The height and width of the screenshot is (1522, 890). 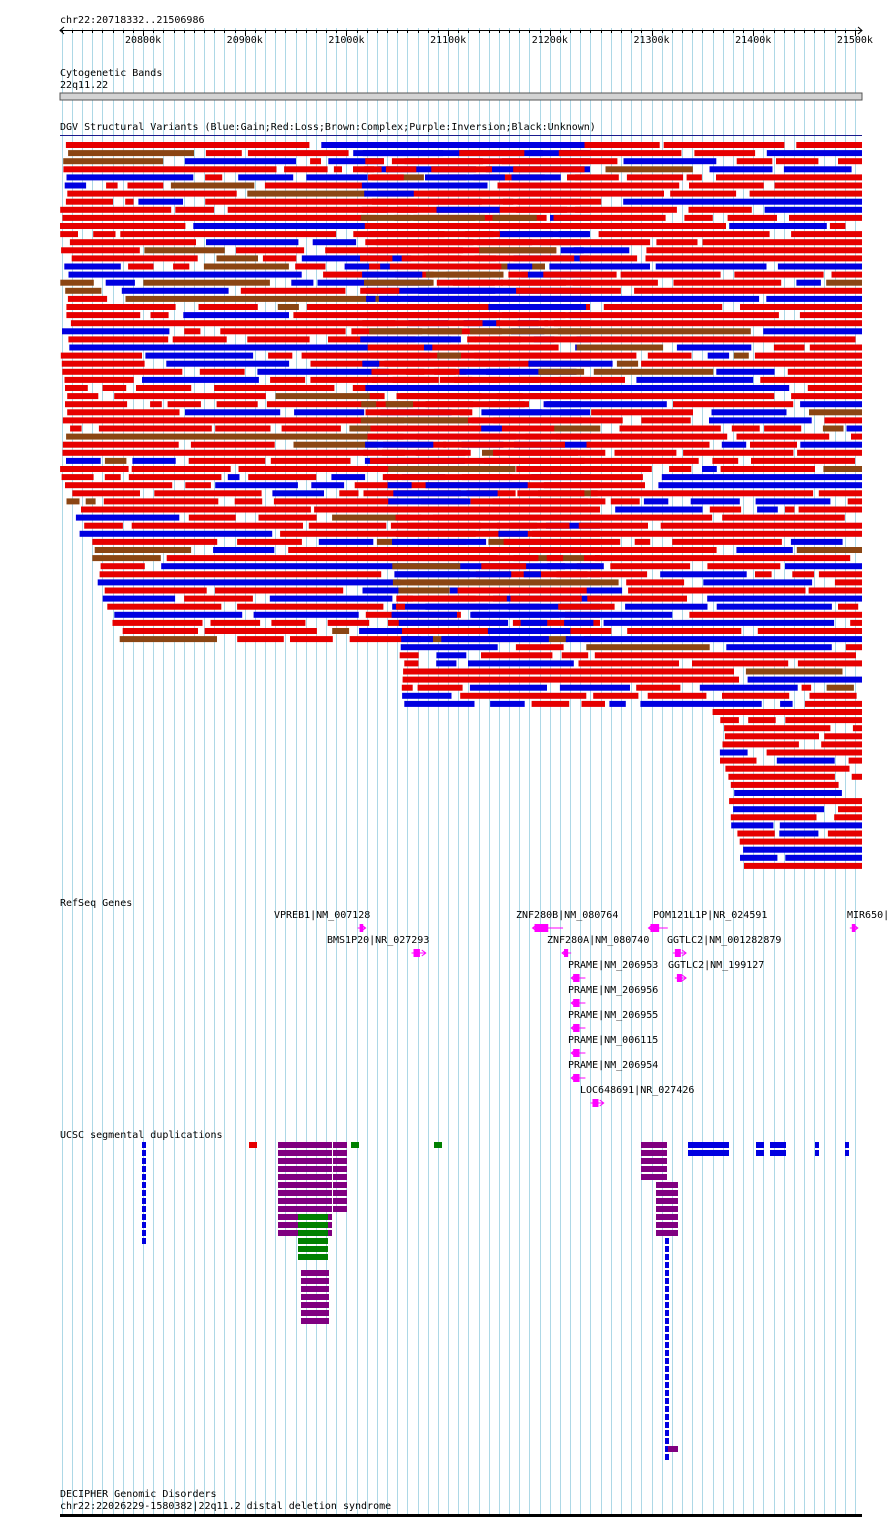 What do you see at coordinates (96, 903) in the screenshot?
I see `refseq-track-title: RefSeq Genes` at bounding box center [96, 903].